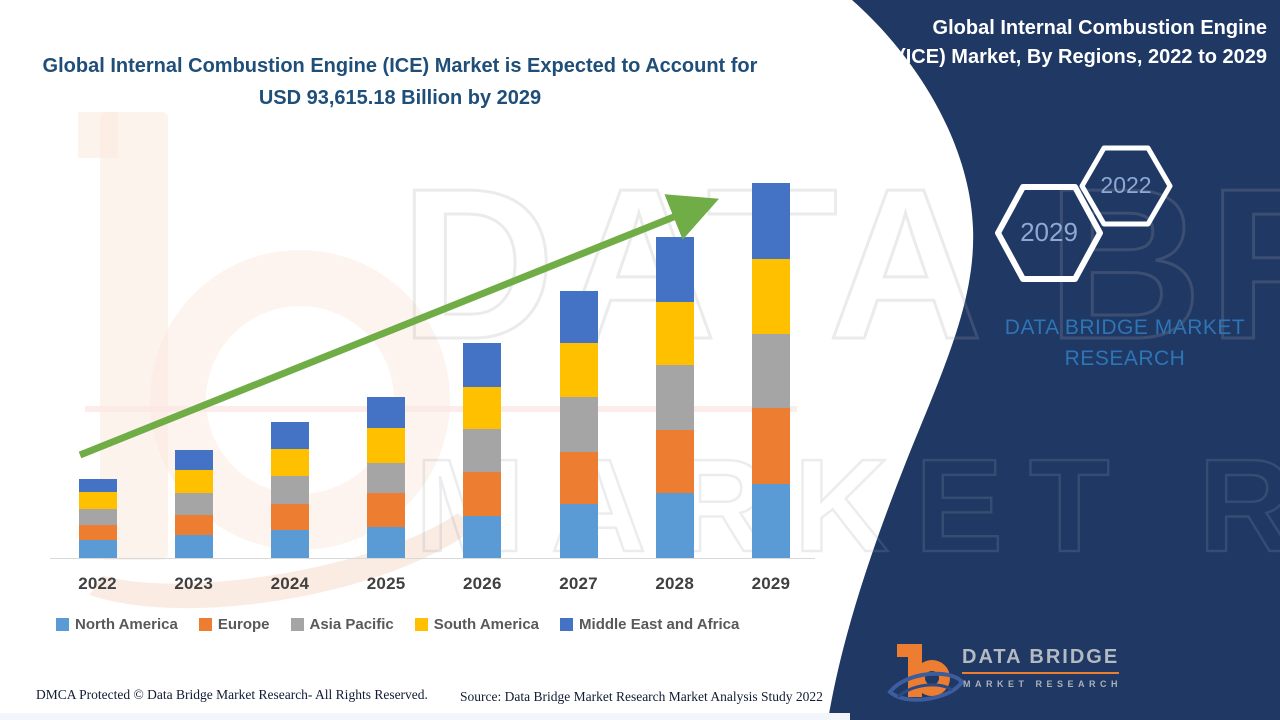  I want to click on x-axis-label: 2029, so click(771, 583).